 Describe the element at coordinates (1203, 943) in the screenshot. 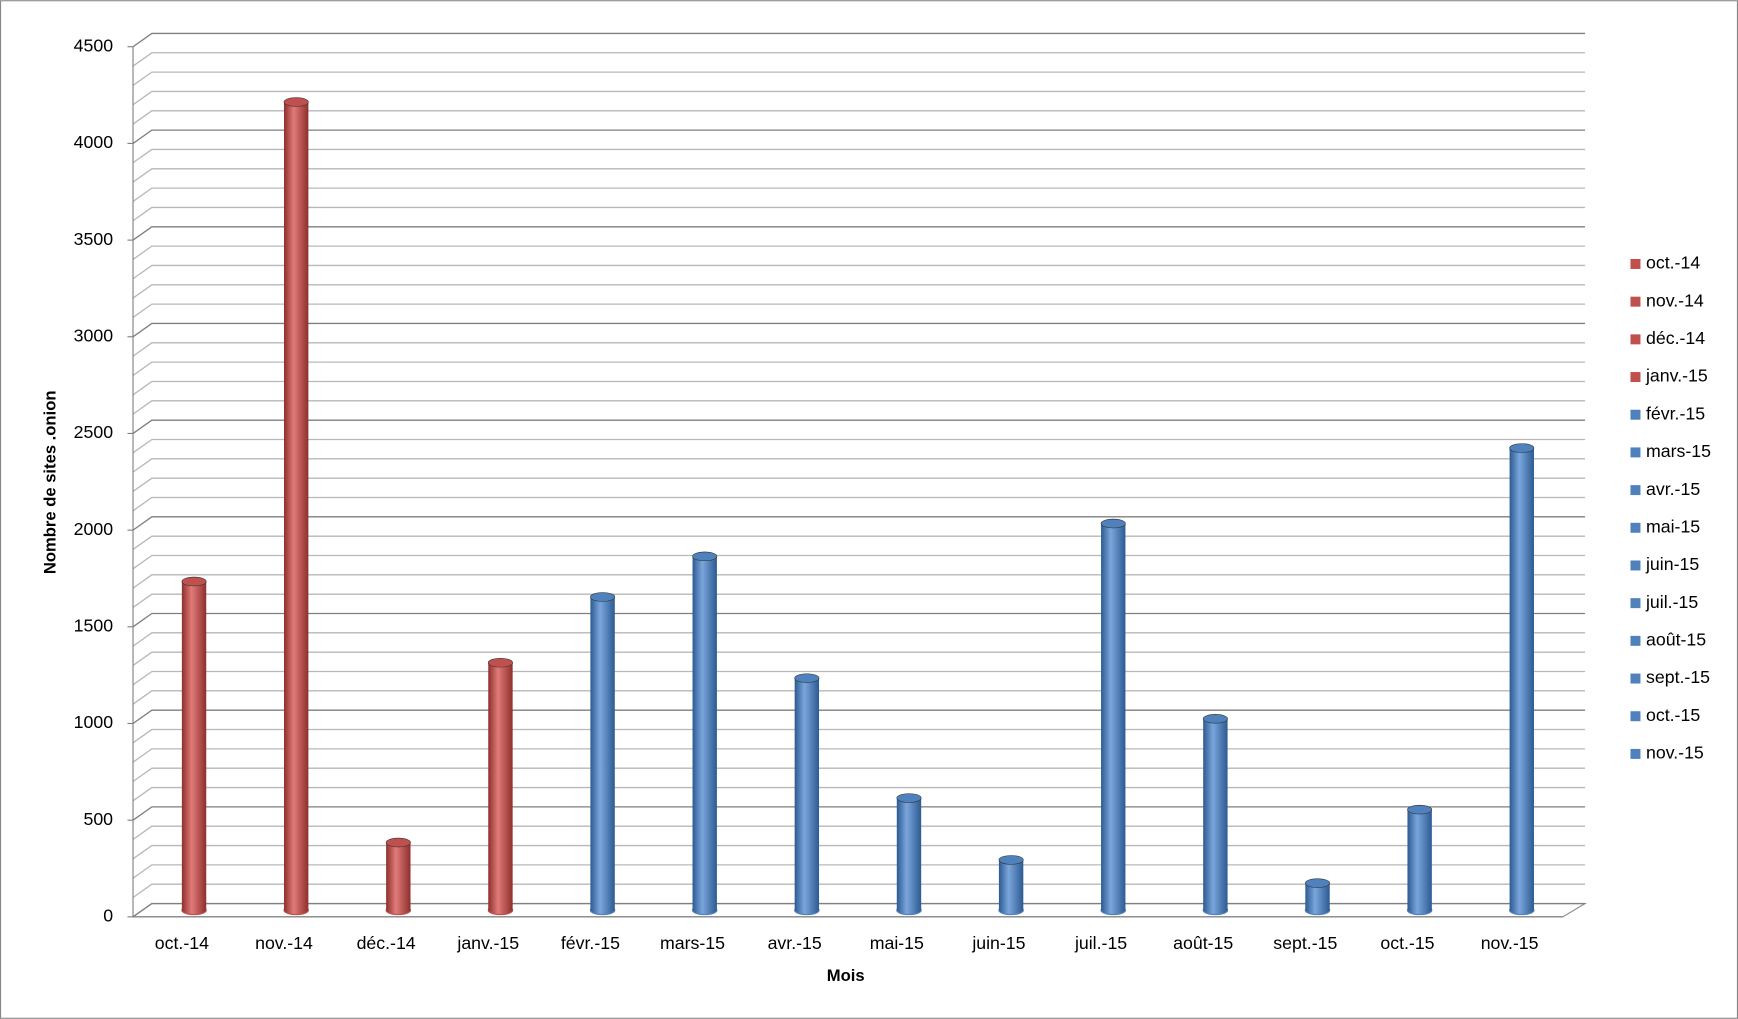

I see `x-tick-label: août-15` at that location.